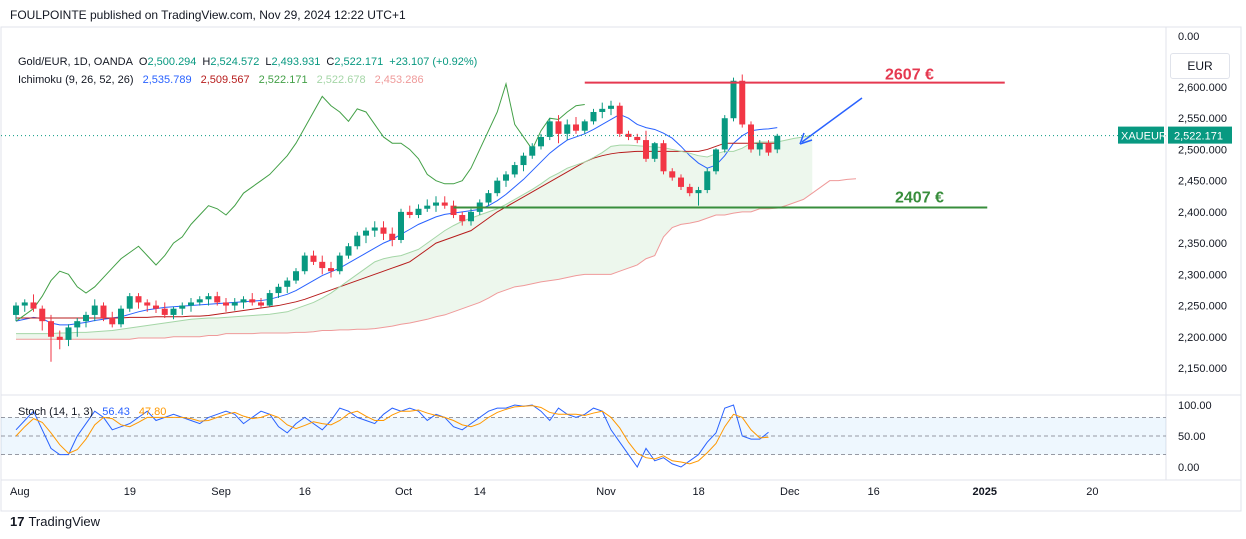  What do you see at coordinates (1202, 338) in the screenshot?
I see `price-tick-label: 2,200.000` at bounding box center [1202, 338].